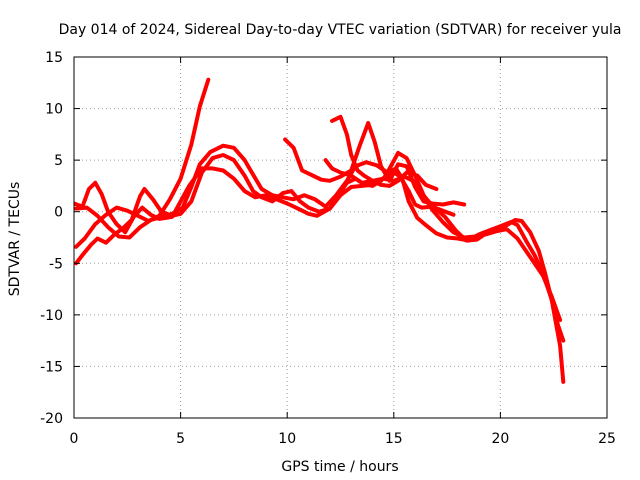  Describe the element at coordinates (394, 439) in the screenshot. I see `x-tick-label: 15` at that location.